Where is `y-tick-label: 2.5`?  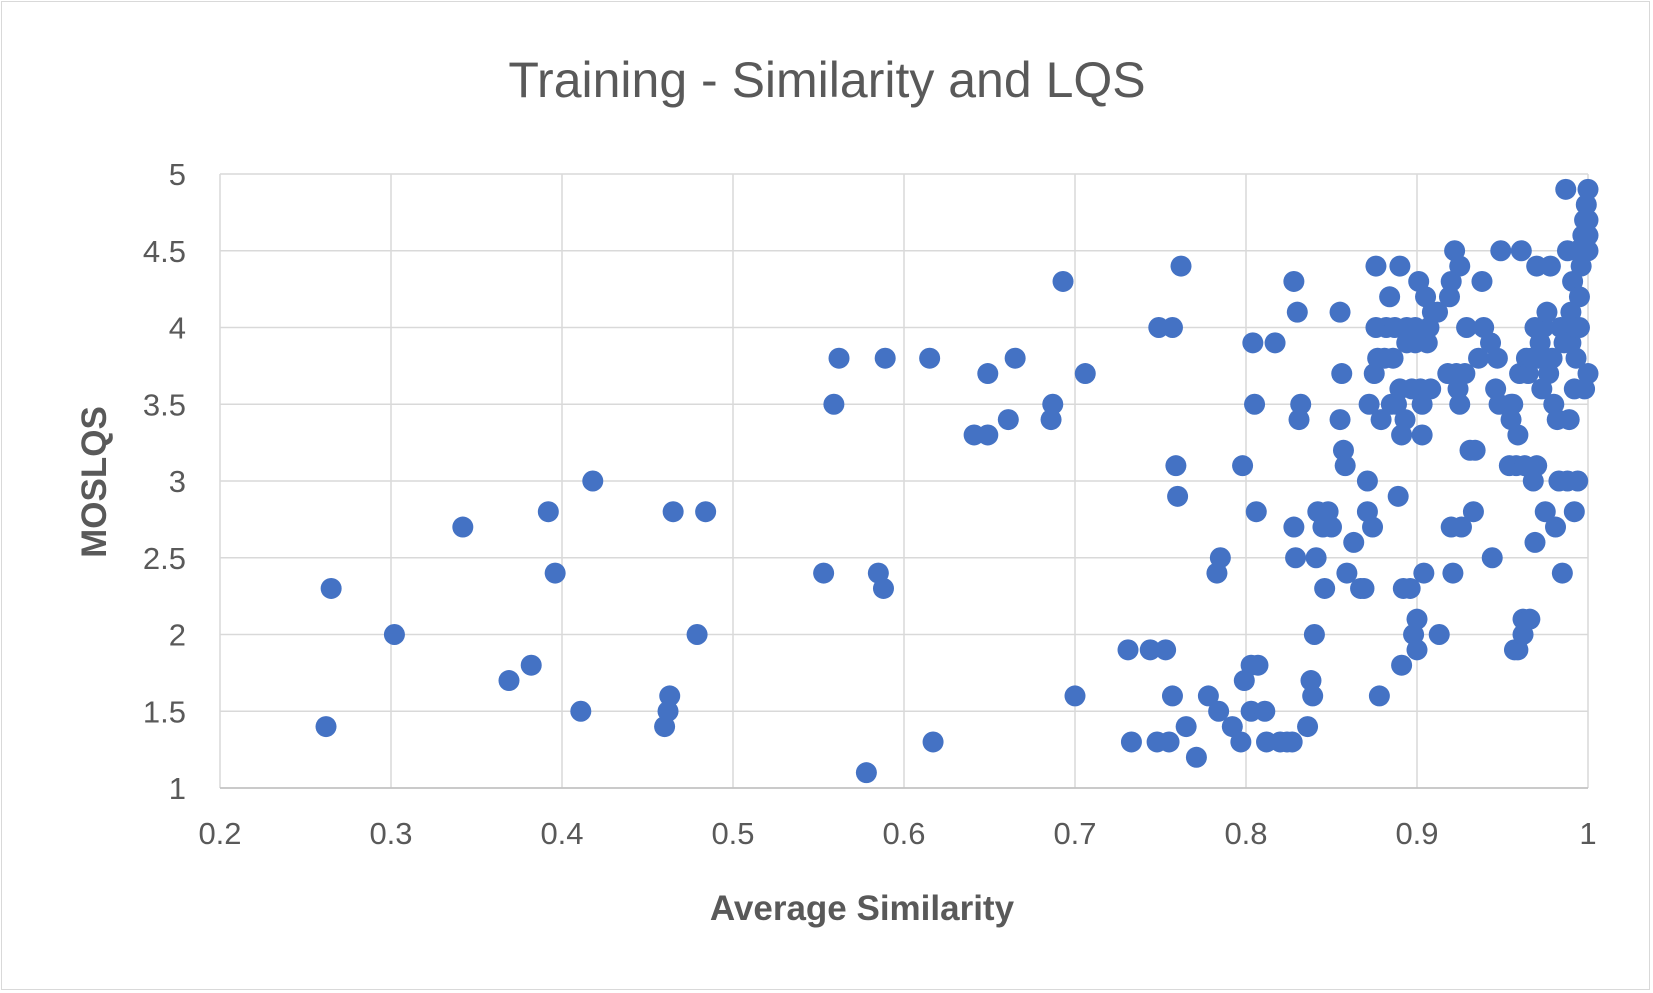
y-tick-label: 2.5 is located at coordinates (164, 558).